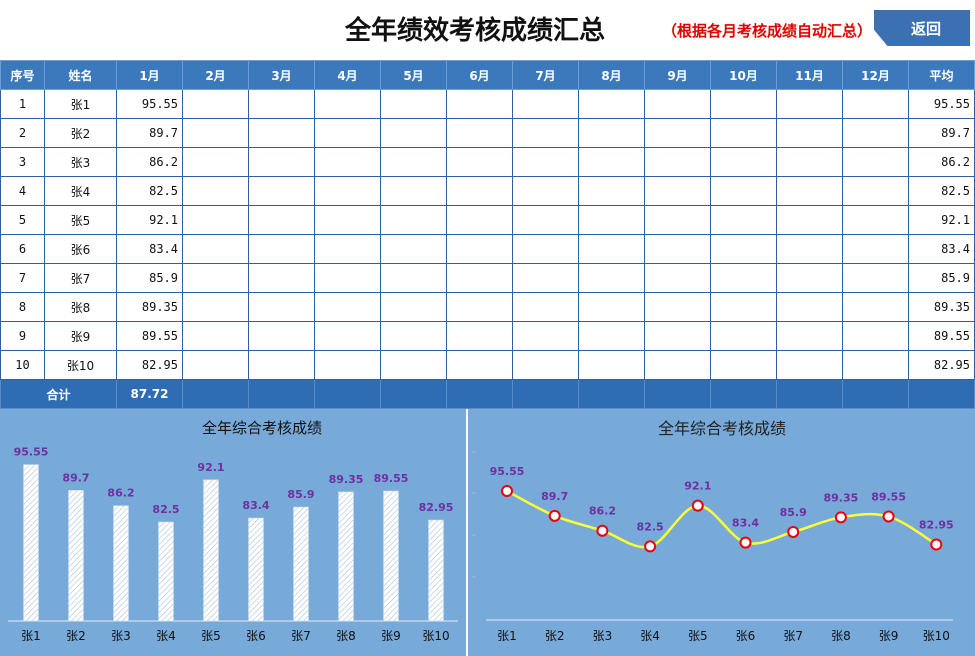 The height and width of the screenshot is (656, 975). What do you see at coordinates (80, 104) in the screenshot?
I see `name-cell: 张1` at bounding box center [80, 104].